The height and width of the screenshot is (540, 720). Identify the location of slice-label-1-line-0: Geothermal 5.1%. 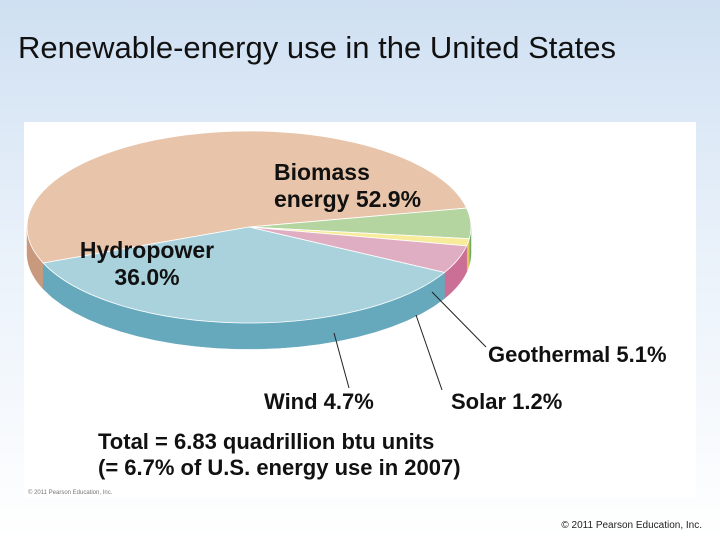
(577, 354).